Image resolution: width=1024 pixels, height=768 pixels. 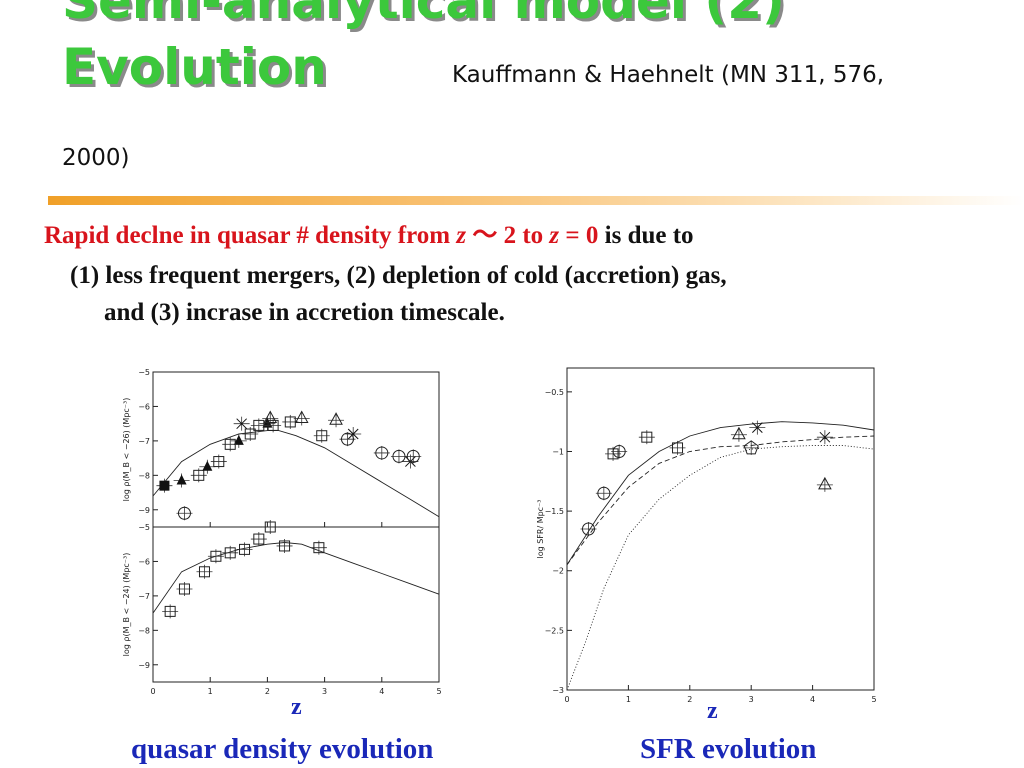 I want to click on equals-zero-text: = 0, so click(x=579, y=235).